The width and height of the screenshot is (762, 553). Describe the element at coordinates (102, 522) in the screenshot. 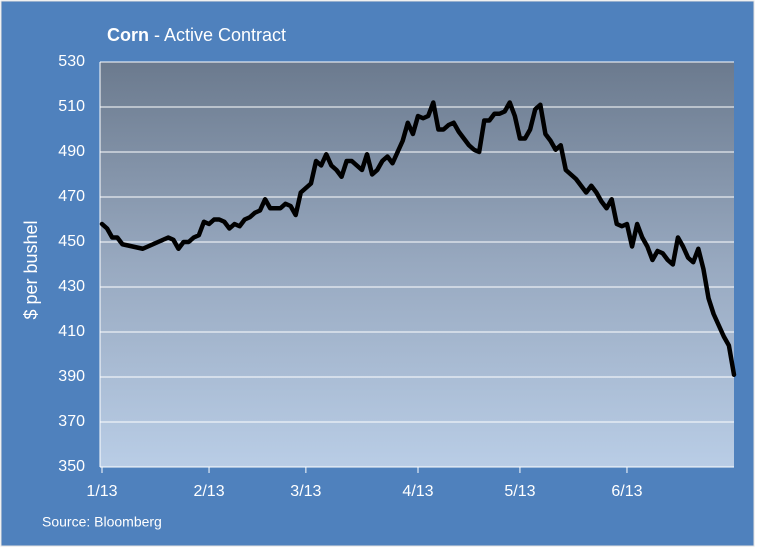

I see `source: Source: Bloomberg` at that location.